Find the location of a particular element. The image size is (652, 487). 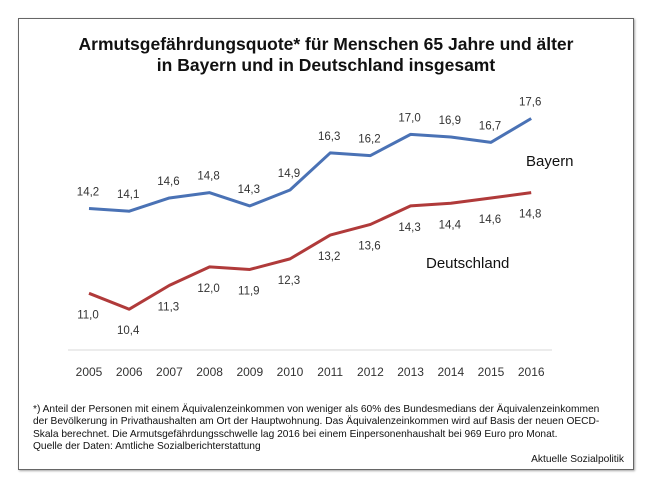

x-tick-label: 2005 is located at coordinates (89, 372).